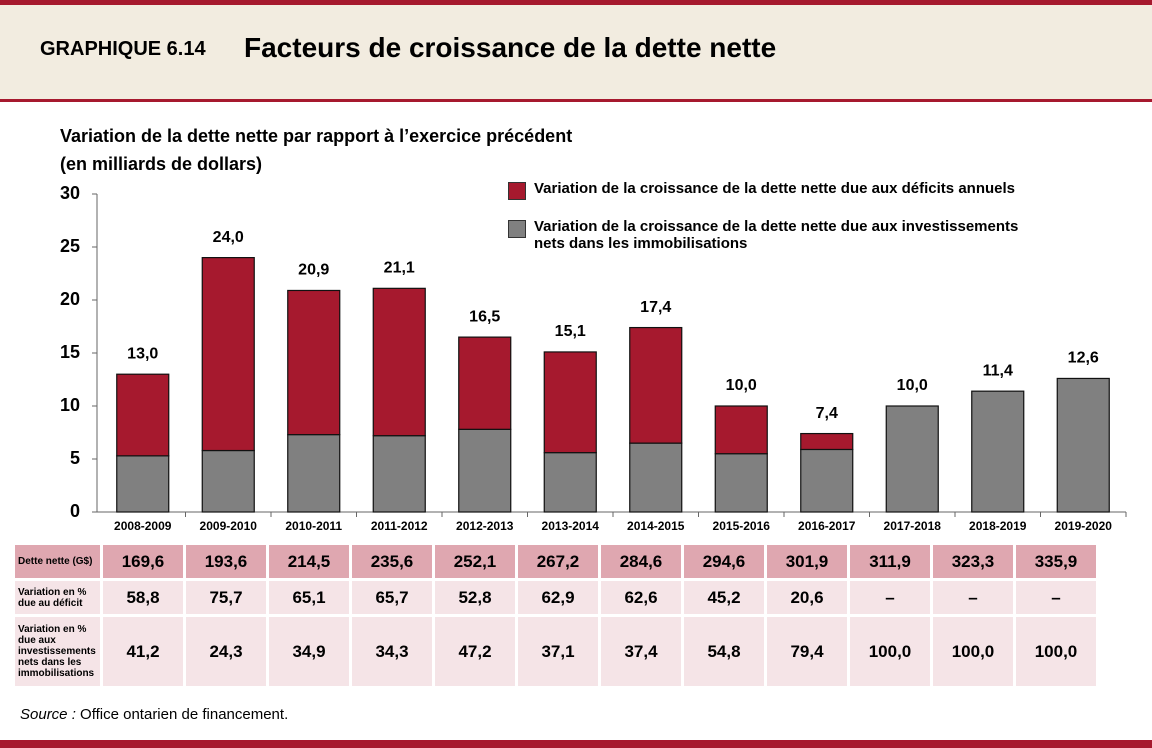 Image resolution: width=1152 pixels, height=748 pixels. What do you see at coordinates (724, 651) in the screenshot?
I see `table-cell: 54,8` at bounding box center [724, 651].